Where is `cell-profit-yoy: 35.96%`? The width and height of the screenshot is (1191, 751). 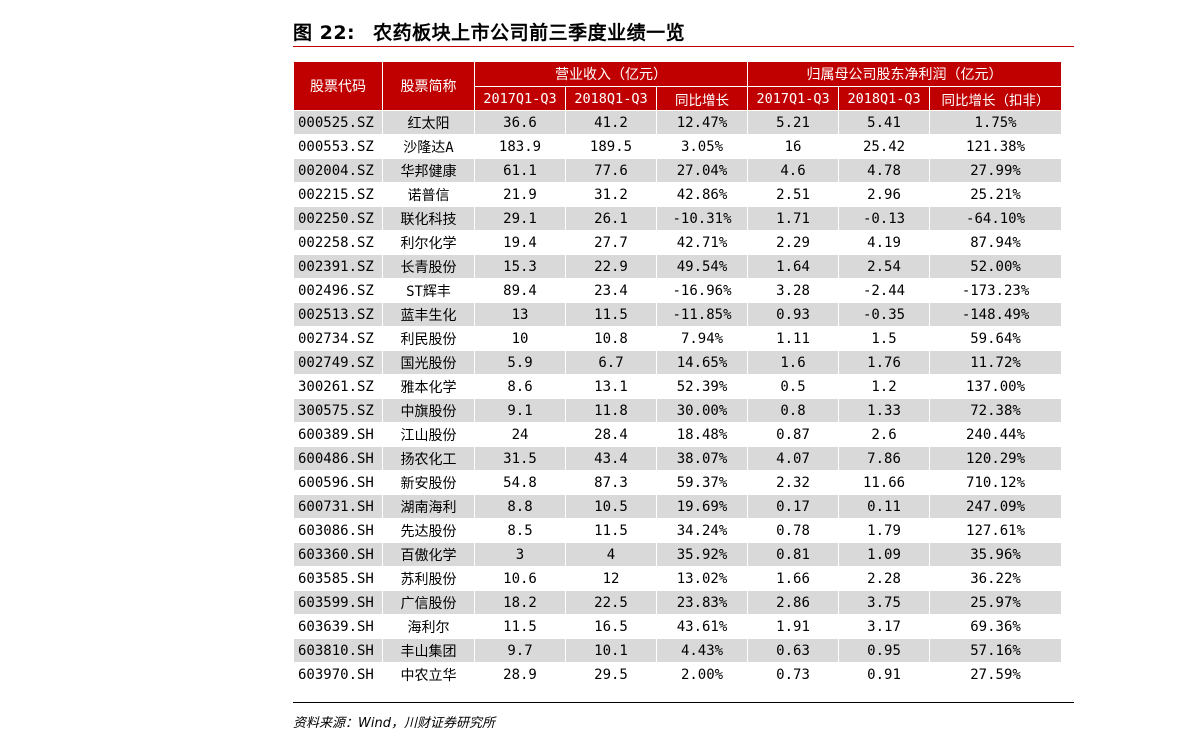 cell-profit-yoy: 35.96% is located at coordinates (996, 554).